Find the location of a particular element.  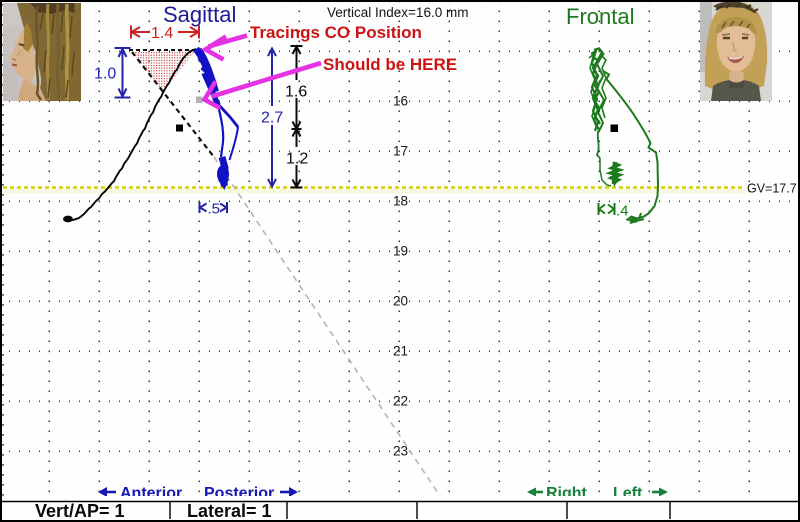

svg-text: Lateral= 1 is located at coordinates (229, 511).